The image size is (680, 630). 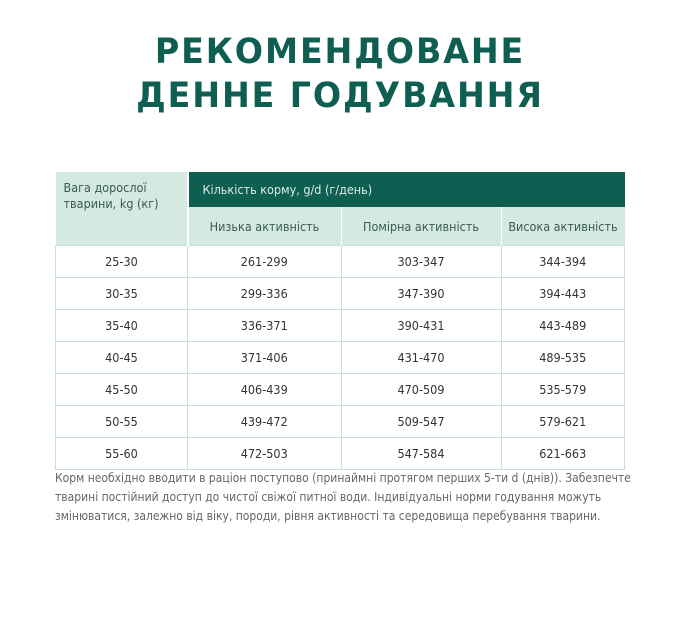 I want to click on title-line-2: ДЕННЕ ГОДУВАННЯ, so click(x=340, y=96).